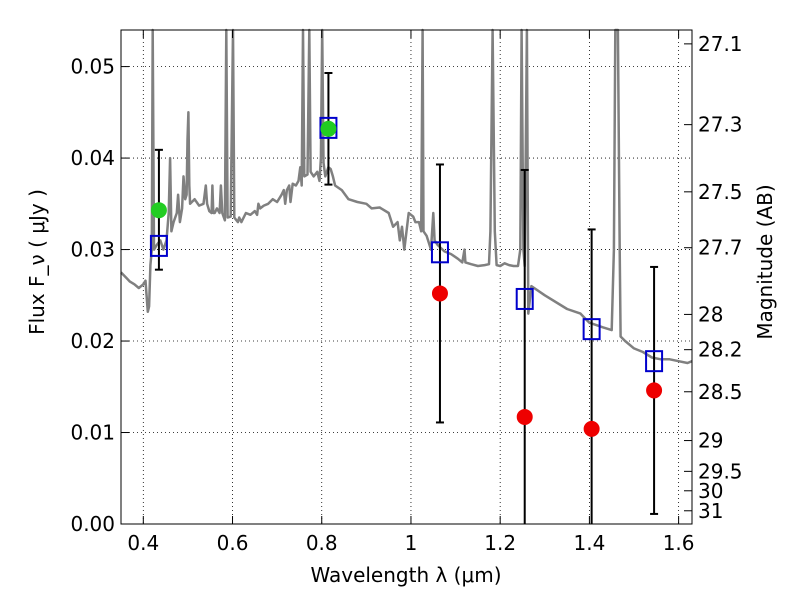 The height and width of the screenshot is (600, 800). I want to click on x-tick-label: 1.4, so click(589, 543).